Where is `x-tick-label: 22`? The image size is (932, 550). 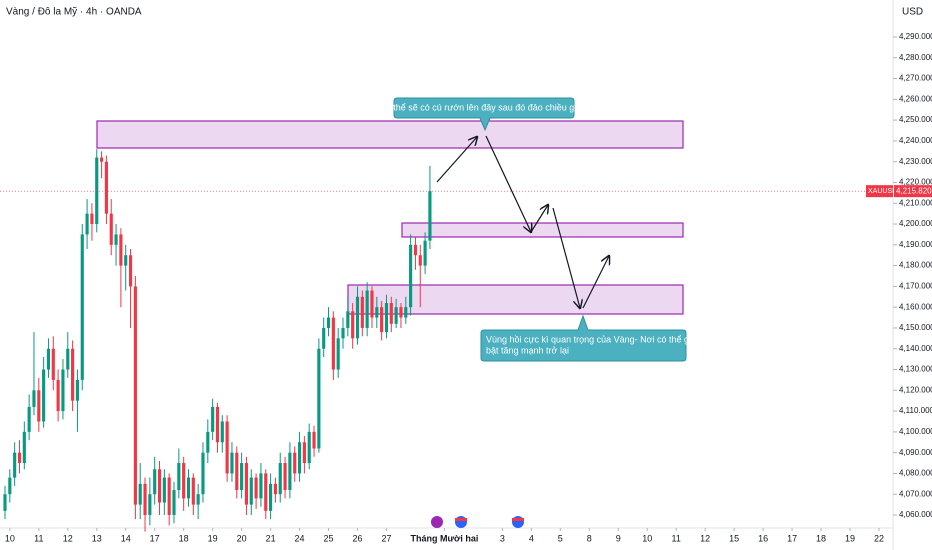 x-tick-label: 22 is located at coordinates (879, 538).